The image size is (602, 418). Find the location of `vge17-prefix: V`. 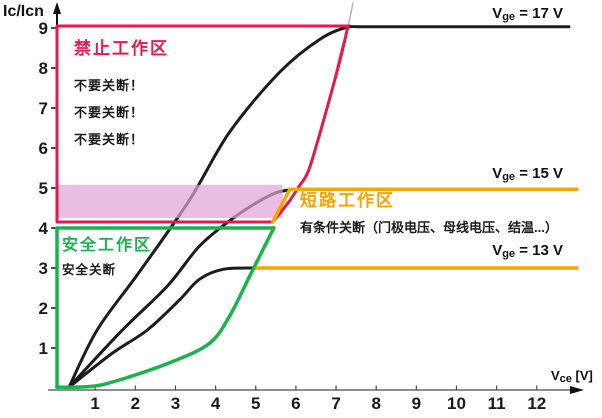

vge17-prefix: V is located at coordinates (497, 13).